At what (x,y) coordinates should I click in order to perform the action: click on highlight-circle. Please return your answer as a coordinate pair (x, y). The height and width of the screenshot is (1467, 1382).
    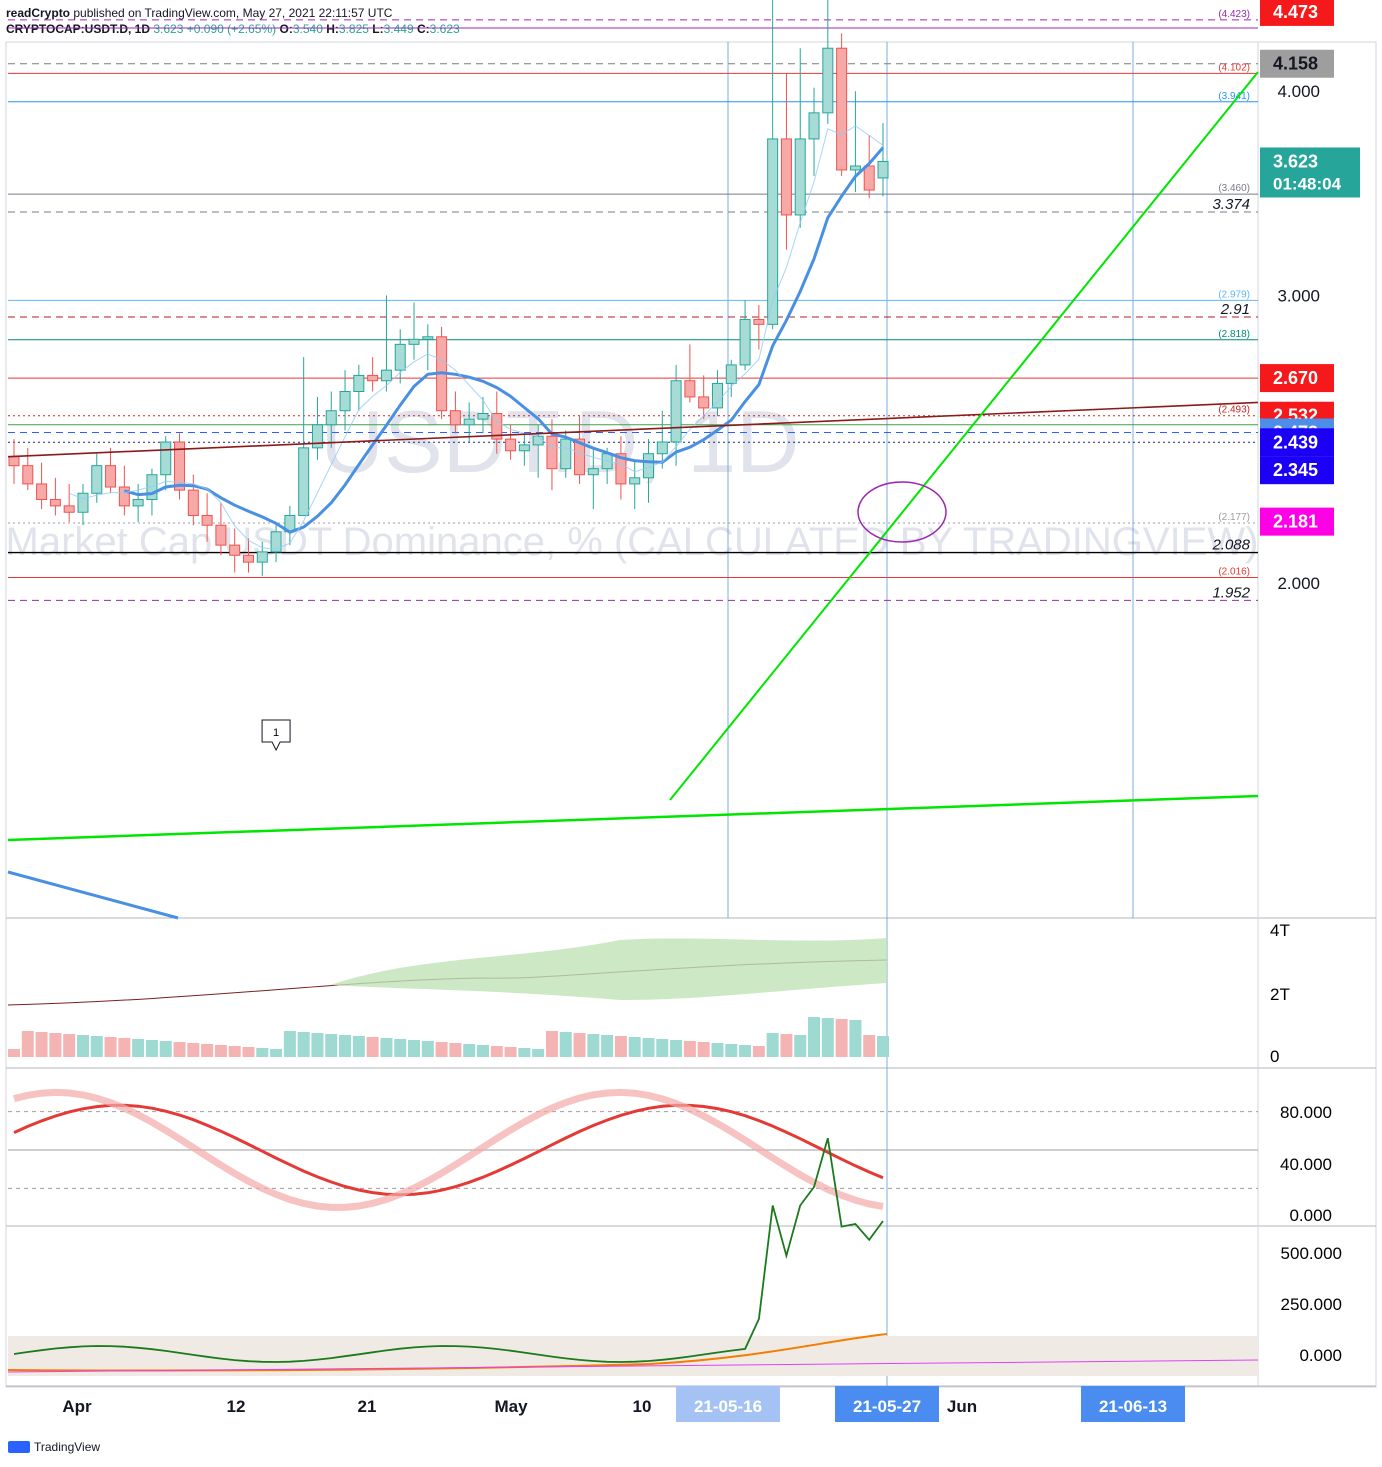
    Looking at the image, I should click on (902, 512).